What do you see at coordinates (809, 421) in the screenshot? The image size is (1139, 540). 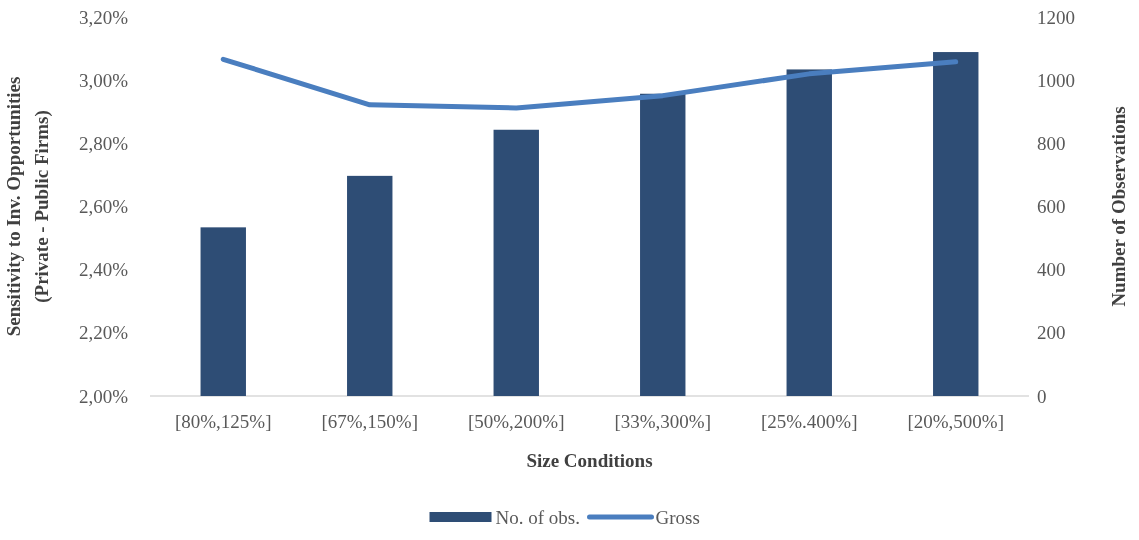 I see `x-tick-label: [25%.400%]` at bounding box center [809, 421].